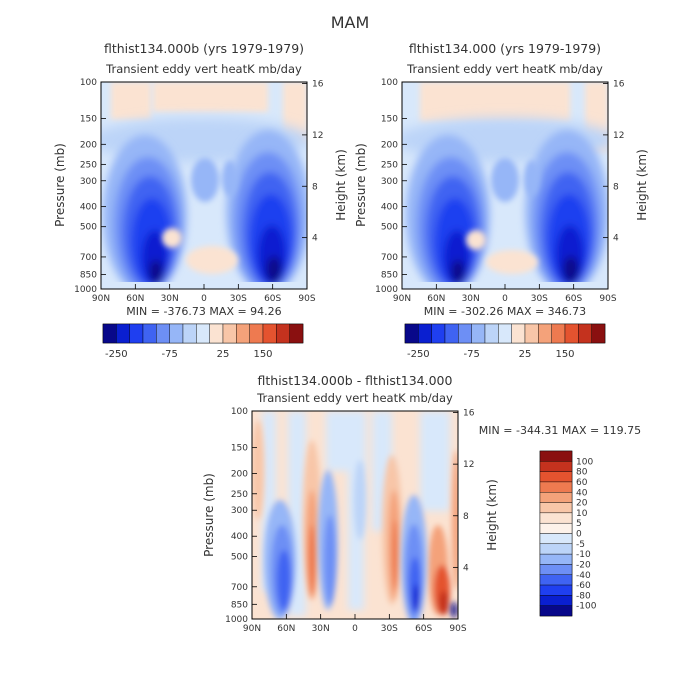  Describe the element at coordinates (203, 311) in the screenshot. I see `stats-label: MIN = -376.73 MAX = 94.26` at that location.